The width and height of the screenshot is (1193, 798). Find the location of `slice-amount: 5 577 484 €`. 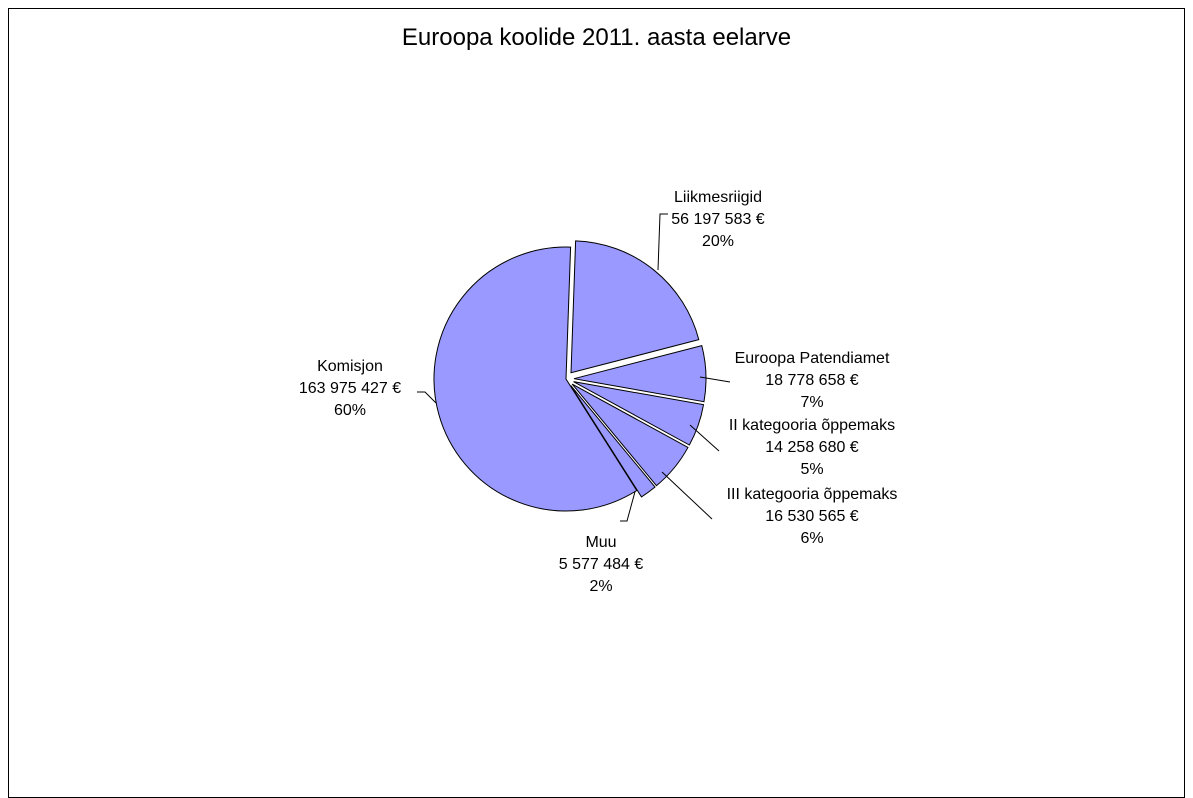

slice-amount: 5 577 484 € is located at coordinates (601, 564).